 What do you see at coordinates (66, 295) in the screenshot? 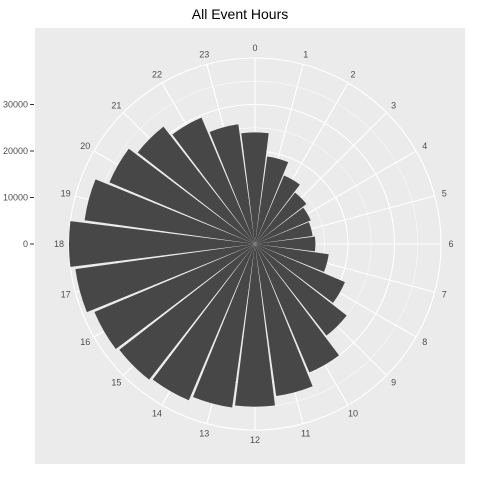
I see `angle-label-17: 17` at bounding box center [66, 295].